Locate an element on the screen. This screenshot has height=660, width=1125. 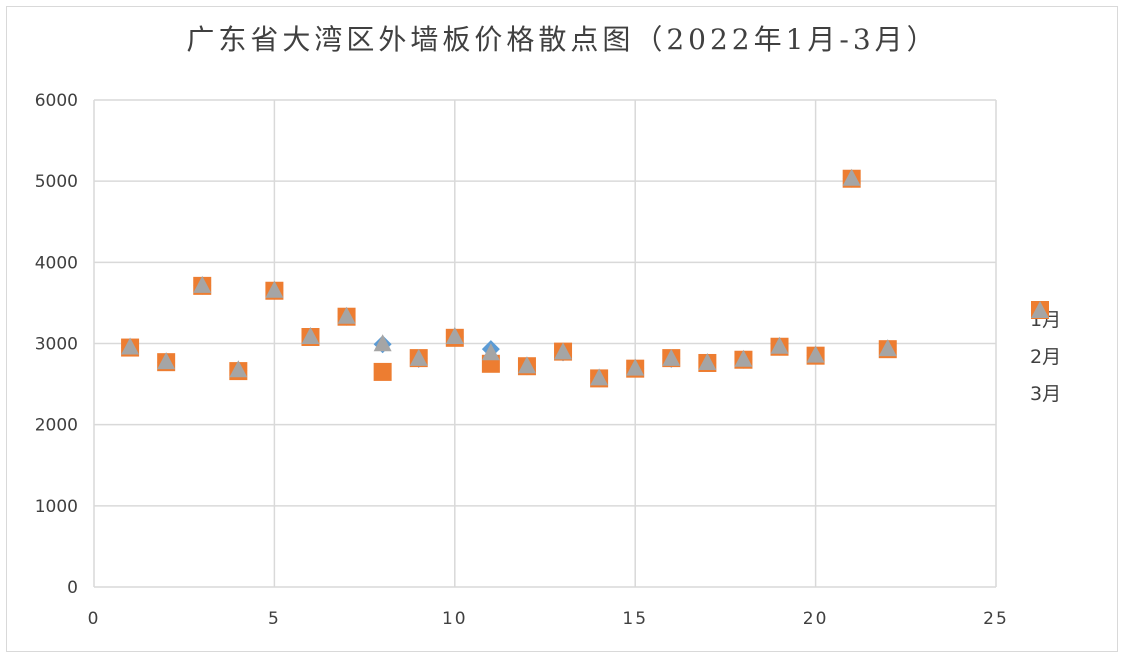
legend-item-series-3: 3月 is located at coordinates (1046, 356).